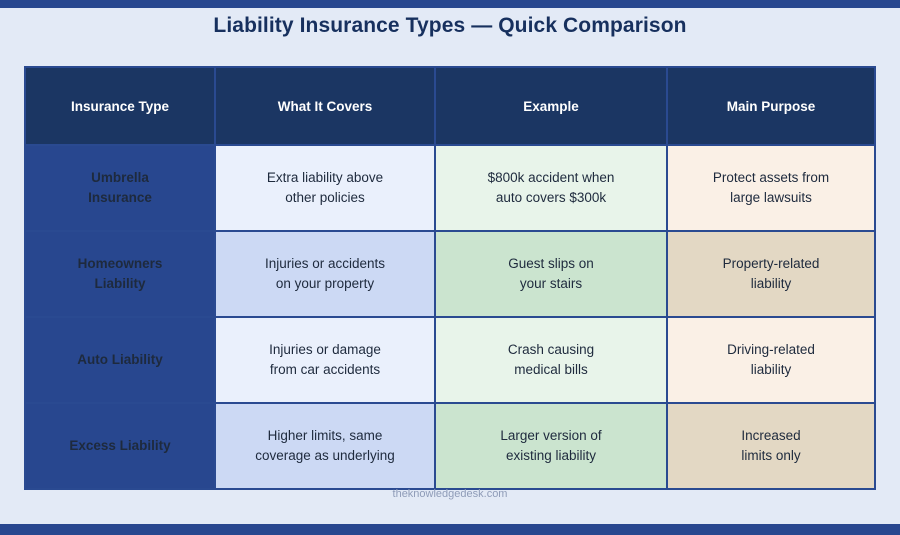 The image size is (900, 535). I want to click on cell-what-it-covers: Extra liability above other policies, so click(325, 188).